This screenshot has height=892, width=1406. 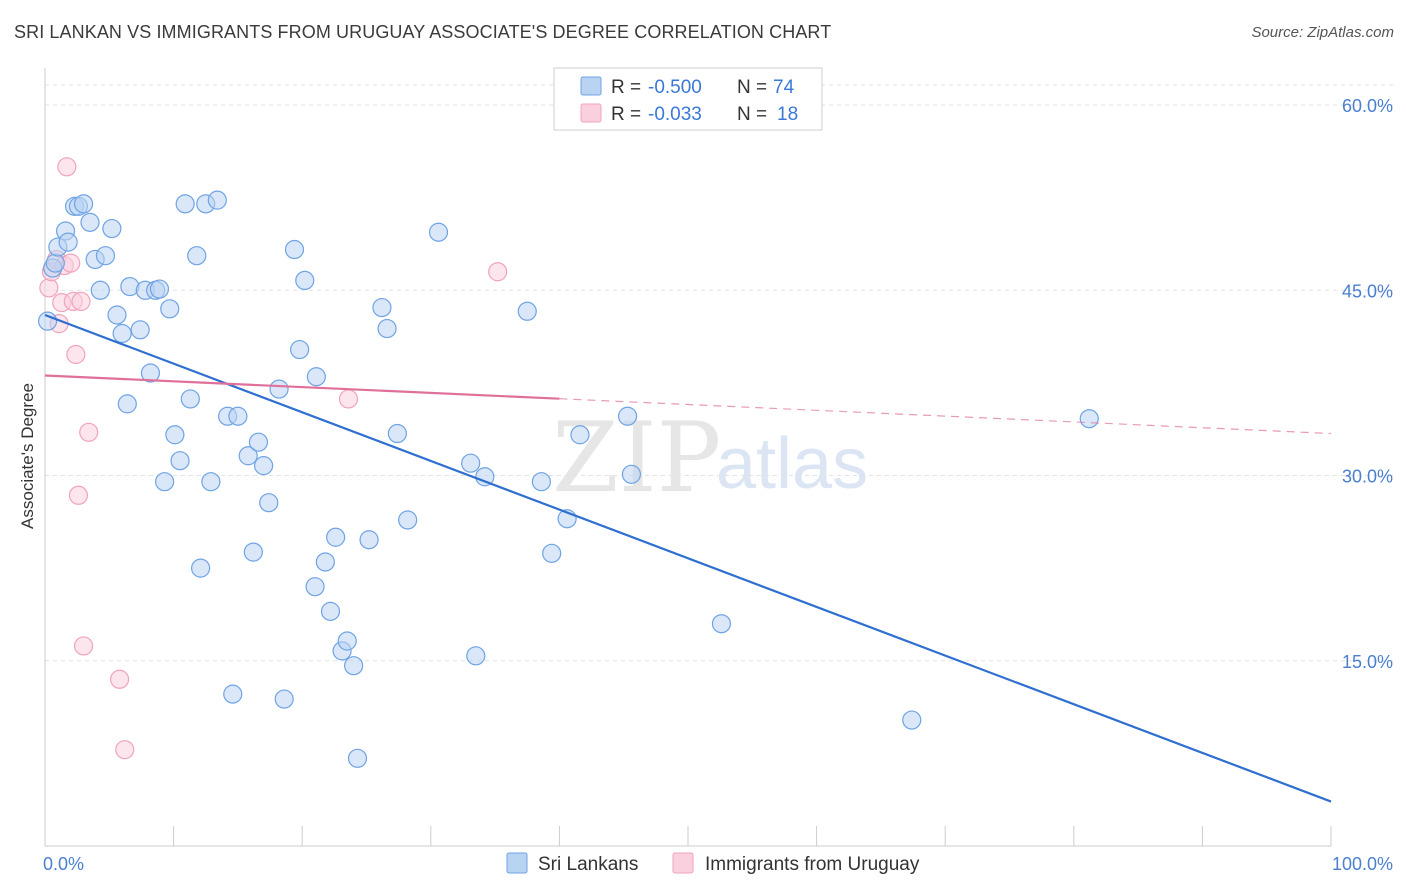 I want to click on y-tick-label: 45.0%, so click(x=1367, y=291).